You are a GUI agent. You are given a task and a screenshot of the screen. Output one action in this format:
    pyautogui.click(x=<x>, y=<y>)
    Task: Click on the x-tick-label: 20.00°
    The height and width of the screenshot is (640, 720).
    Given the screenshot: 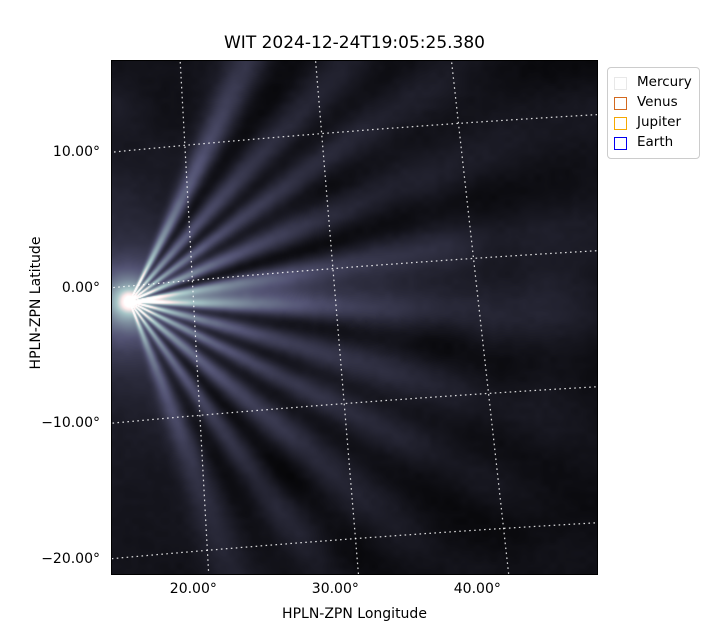 What is the action you would take?
    pyautogui.click(x=193, y=589)
    